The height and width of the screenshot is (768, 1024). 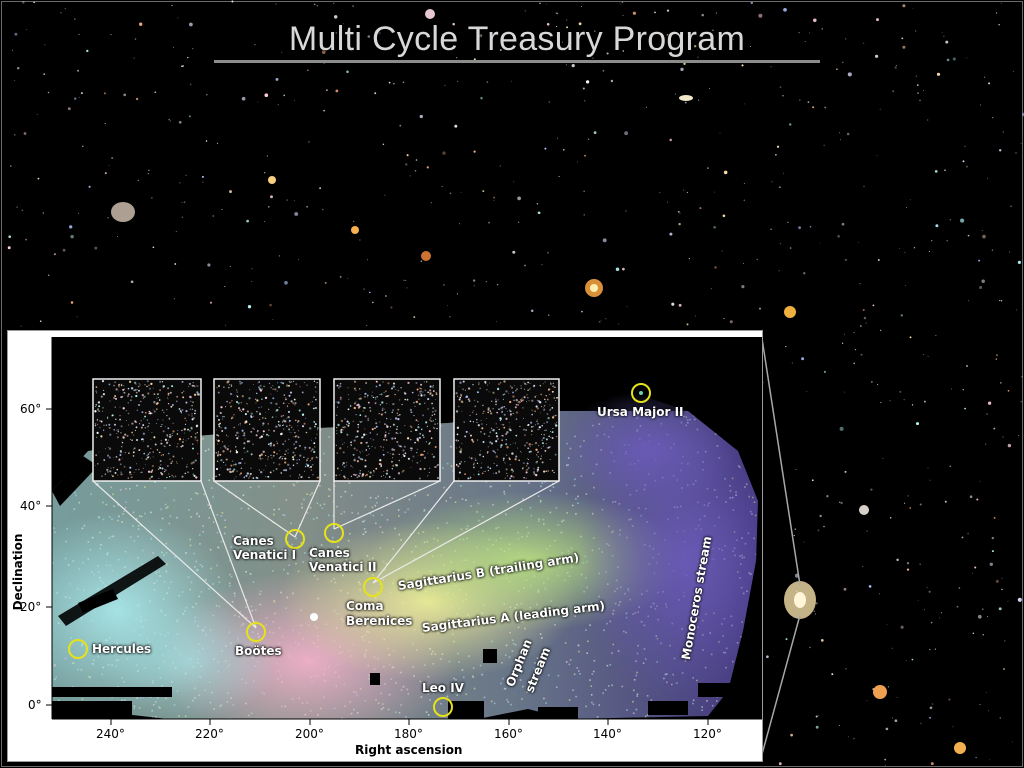 I want to click on label-canes-venatici-ii-line1: Canes, so click(x=329, y=553).